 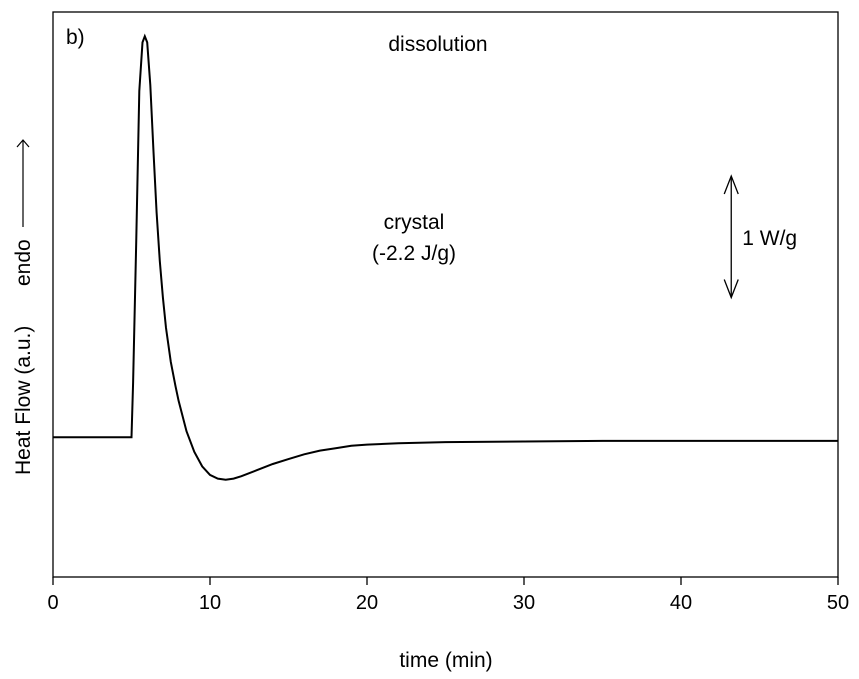 I want to click on x-tick-label: 40, so click(x=681, y=603).